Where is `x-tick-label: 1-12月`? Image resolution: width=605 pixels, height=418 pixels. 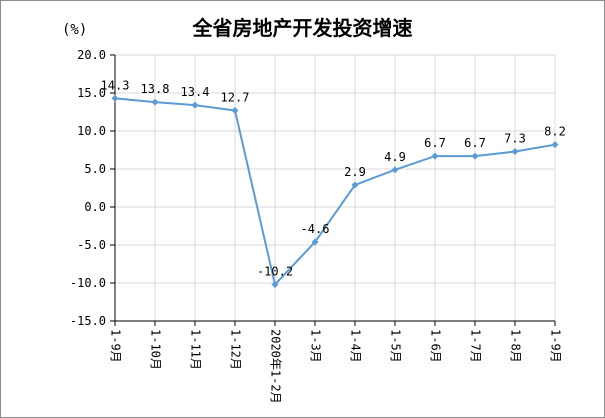
x-tick-label: 1-12月 is located at coordinates (236, 349).